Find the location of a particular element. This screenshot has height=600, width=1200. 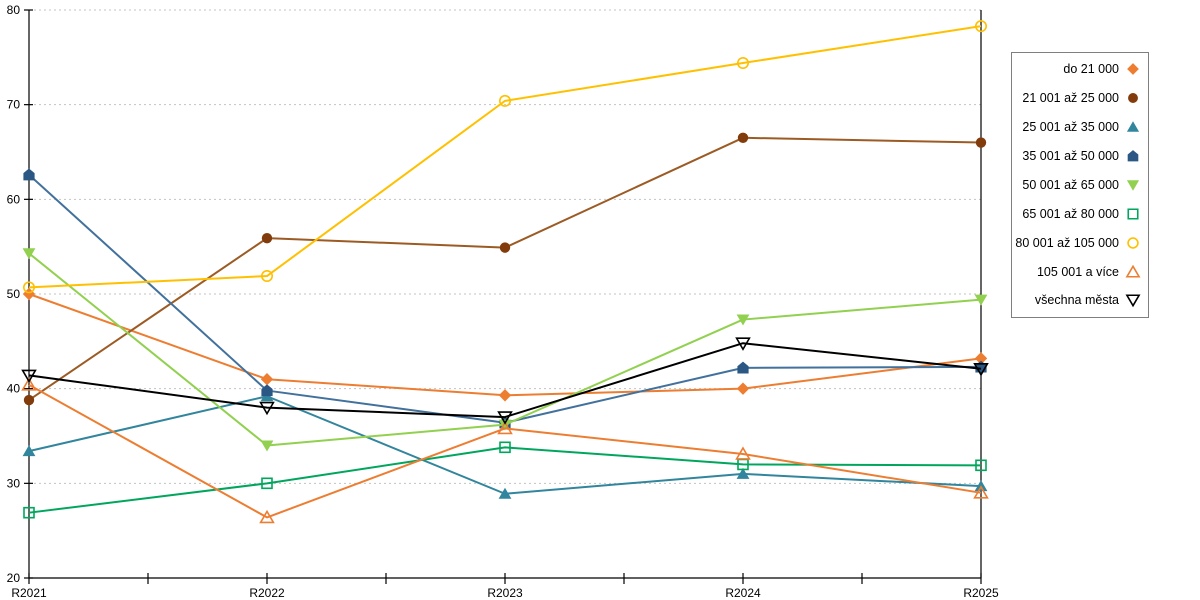

x-tick-label: R2024 is located at coordinates (743, 593).